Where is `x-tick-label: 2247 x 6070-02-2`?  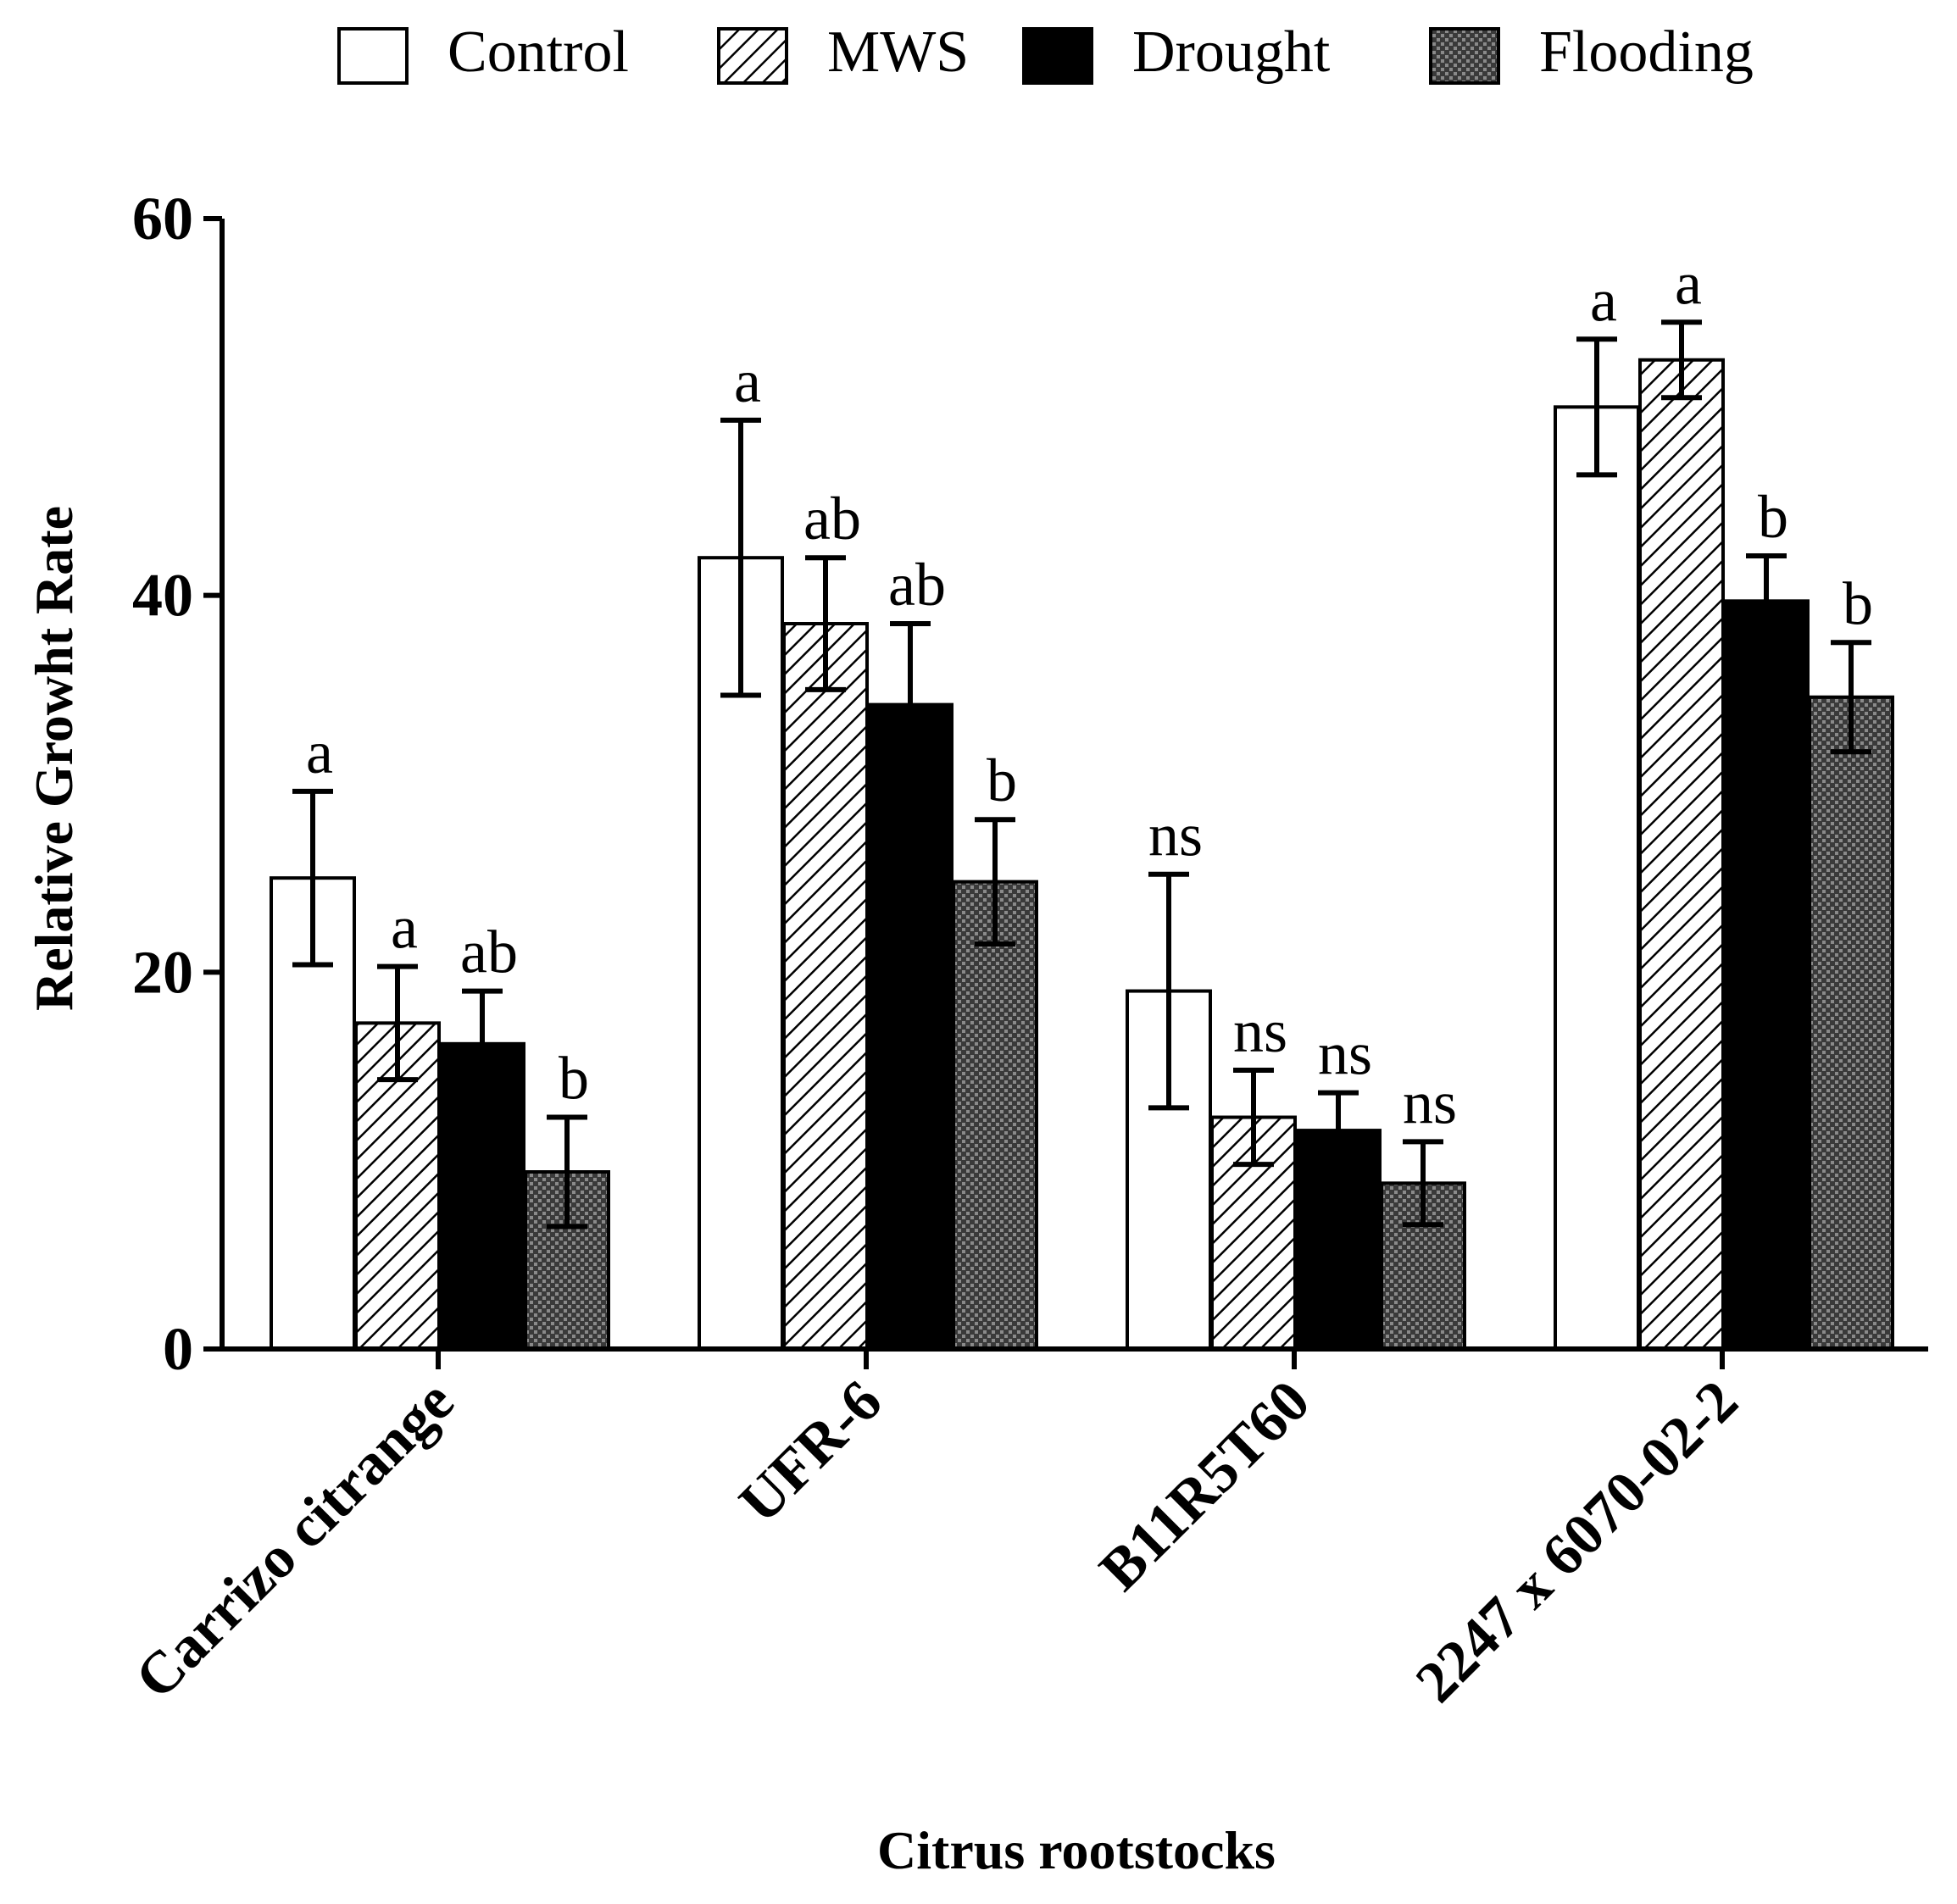 x-tick-label: 2247 x 6070-02-2 is located at coordinates (1577, 1541).